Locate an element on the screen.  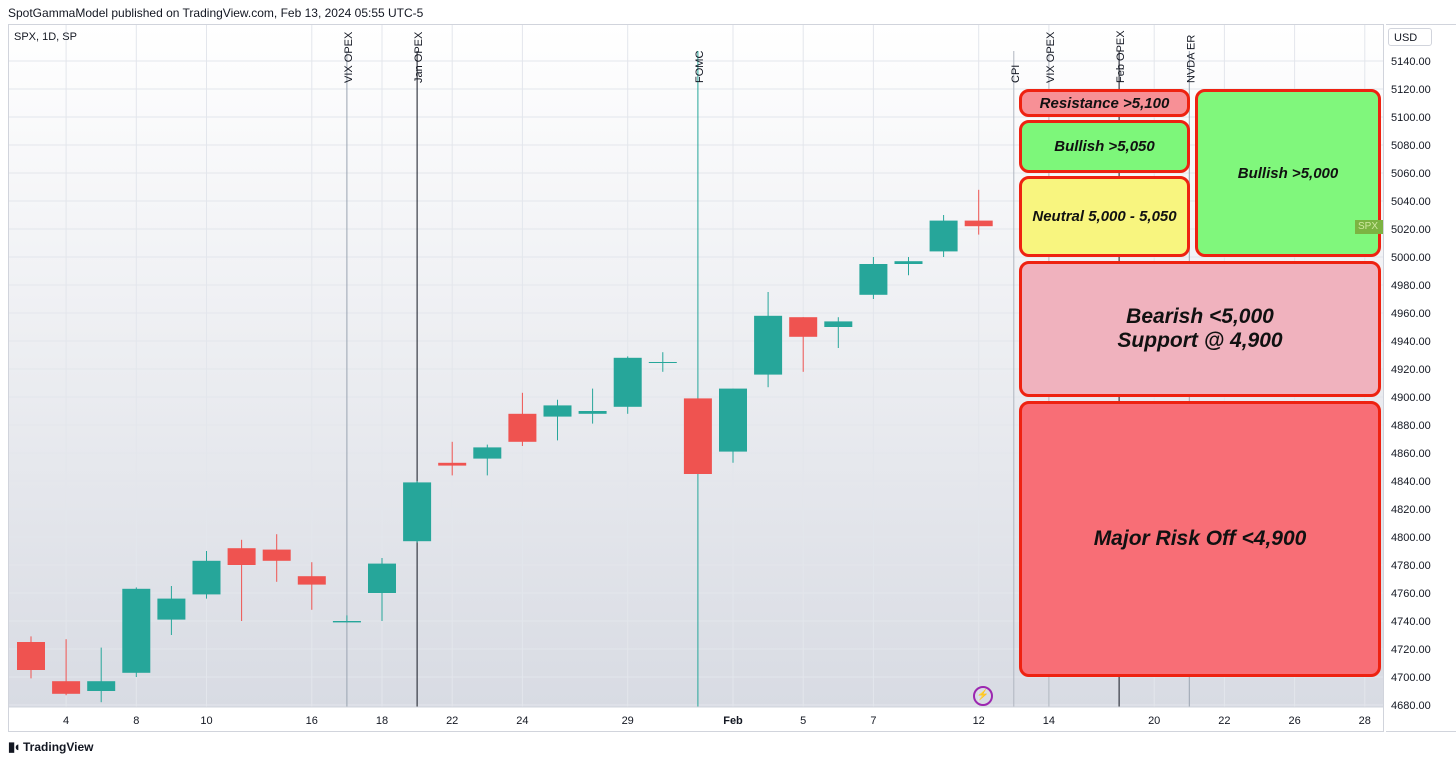
price-tick-label: 4980.00 is located at coordinates (1411, 286).